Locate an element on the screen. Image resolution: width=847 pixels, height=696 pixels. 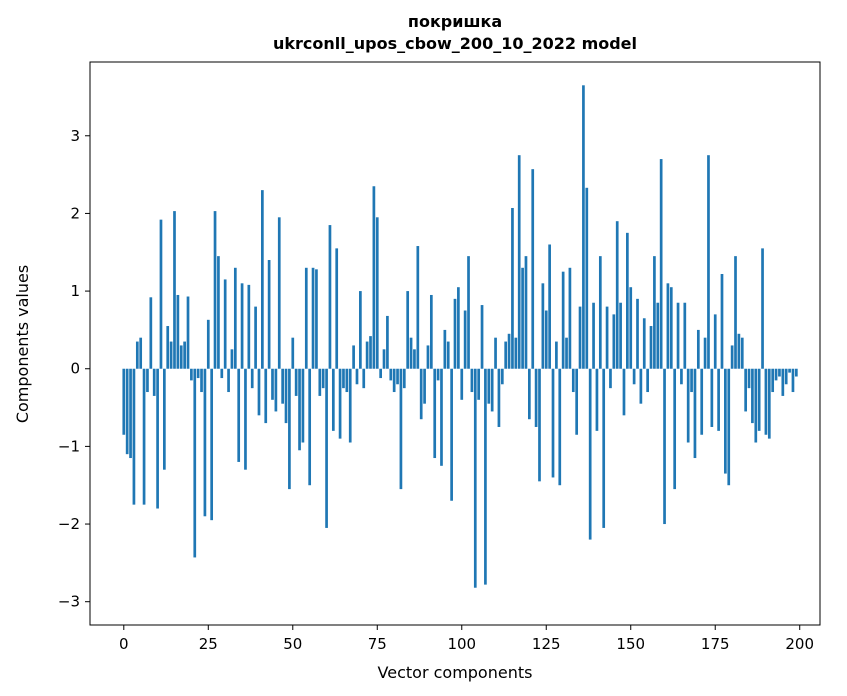
y-tick-label: −3 is located at coordinates (69, 602).